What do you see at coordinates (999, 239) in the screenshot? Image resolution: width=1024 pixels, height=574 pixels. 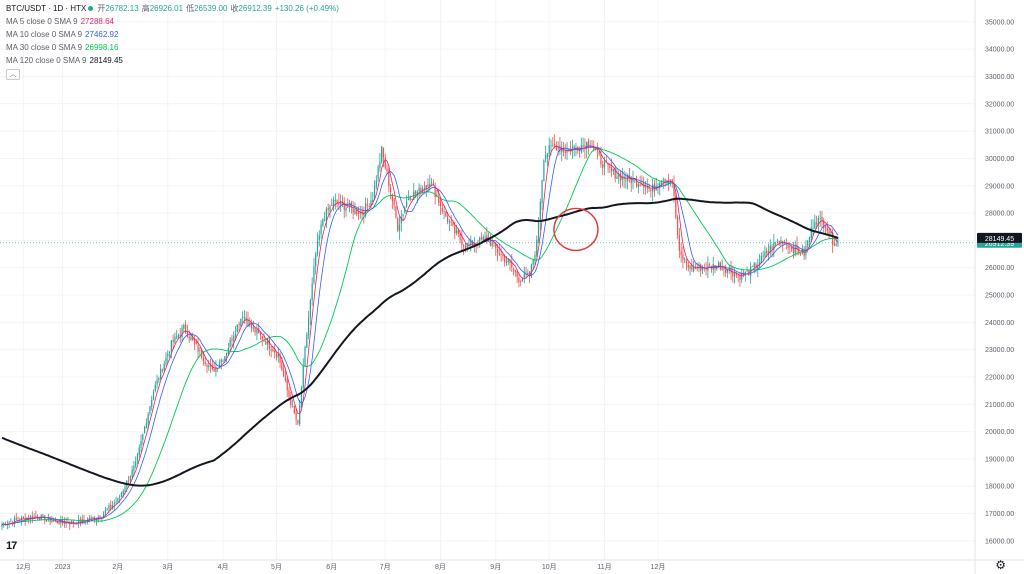 I see `svg-text: 28149.45` at bounding box center [999, 239].